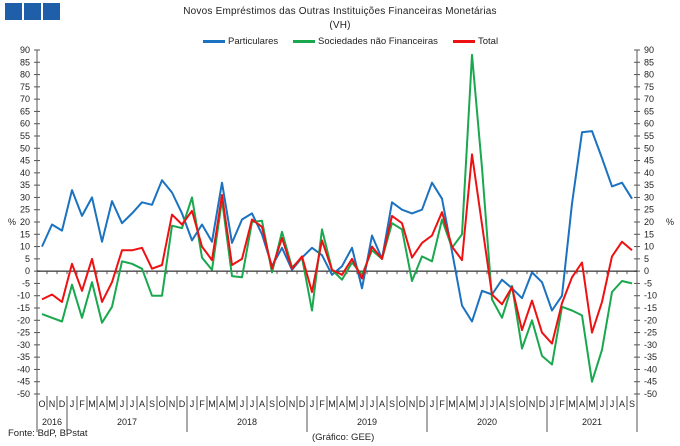 This screenshot has height=446, width=680. I want to click on y-tick-label: -40, so click(23, 369).